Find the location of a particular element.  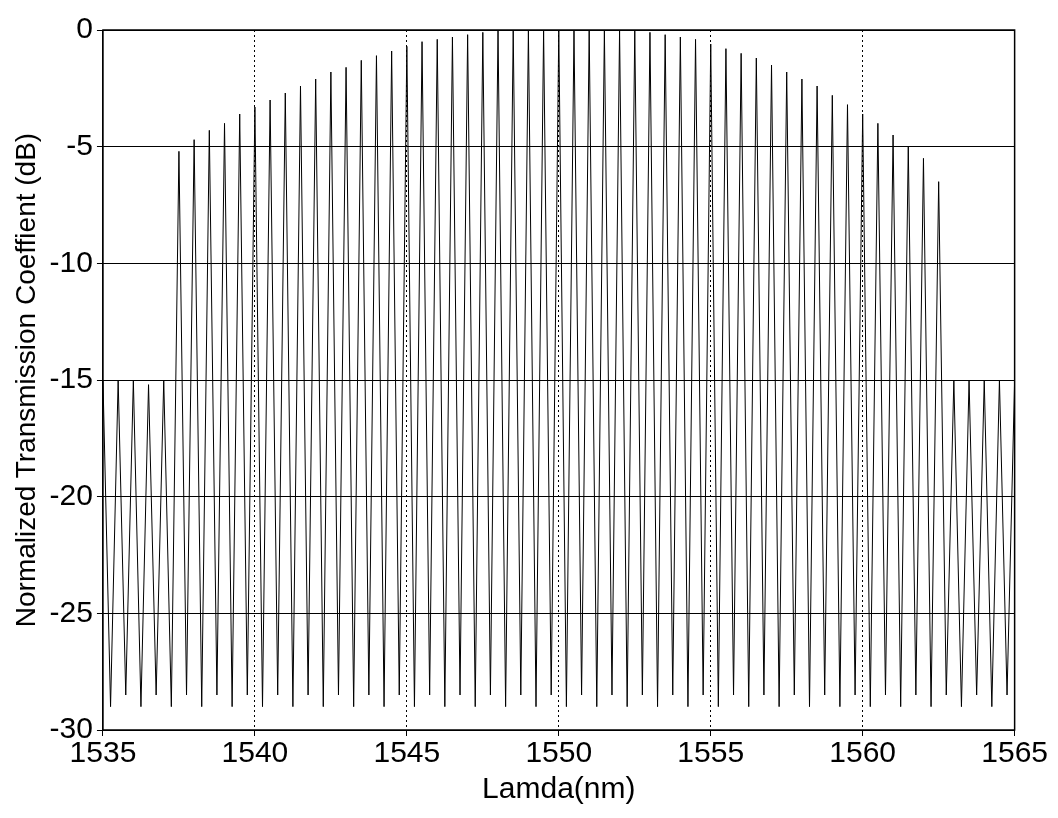

y-tick-label: -20 is located at coordinates (71, 494).